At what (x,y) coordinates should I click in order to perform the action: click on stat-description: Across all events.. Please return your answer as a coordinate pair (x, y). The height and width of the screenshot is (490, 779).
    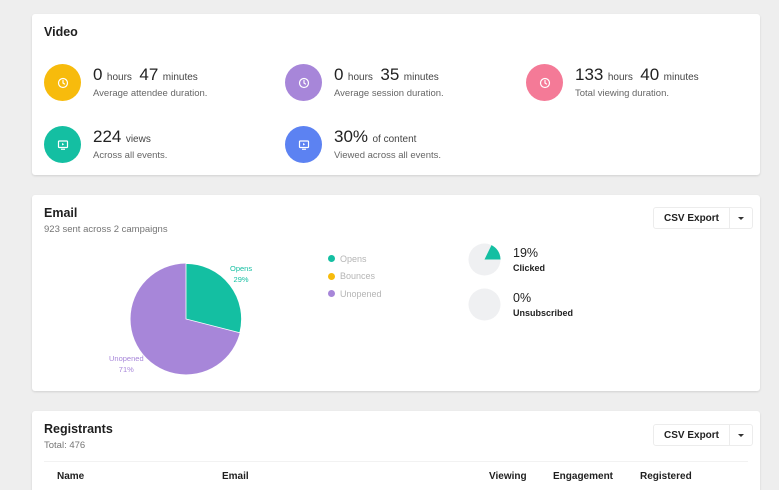
    Looking at the image, I should click on (130, 155).